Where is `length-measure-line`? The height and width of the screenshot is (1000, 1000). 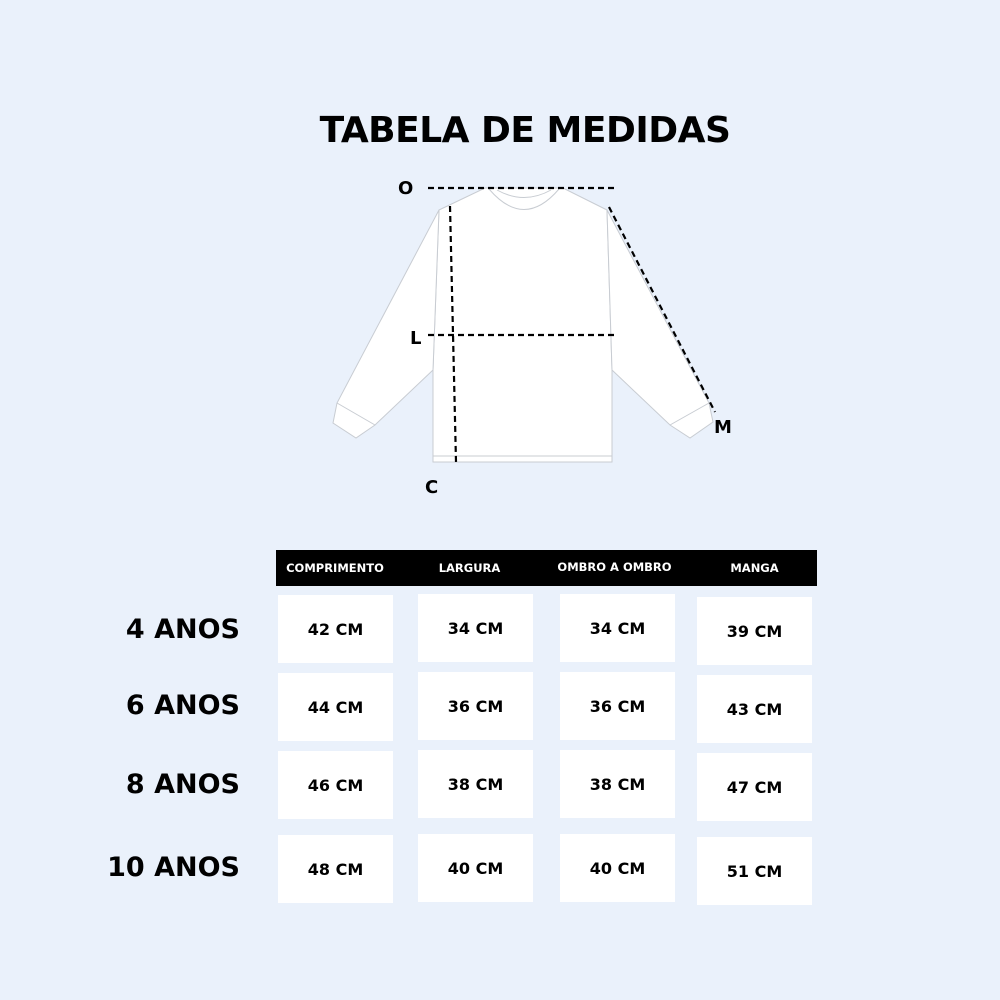 length-measure-line is located at coordinates (453, 334).